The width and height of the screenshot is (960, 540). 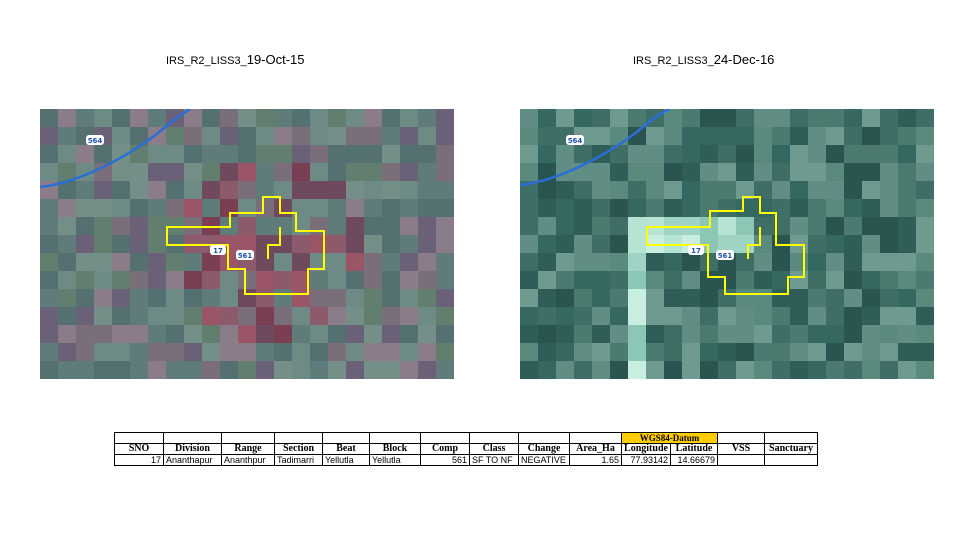 What do you see at coordinates (248, 460) in the screenshot?
I see `cell-range: Ananthpur` at bounding box center [248, 460].